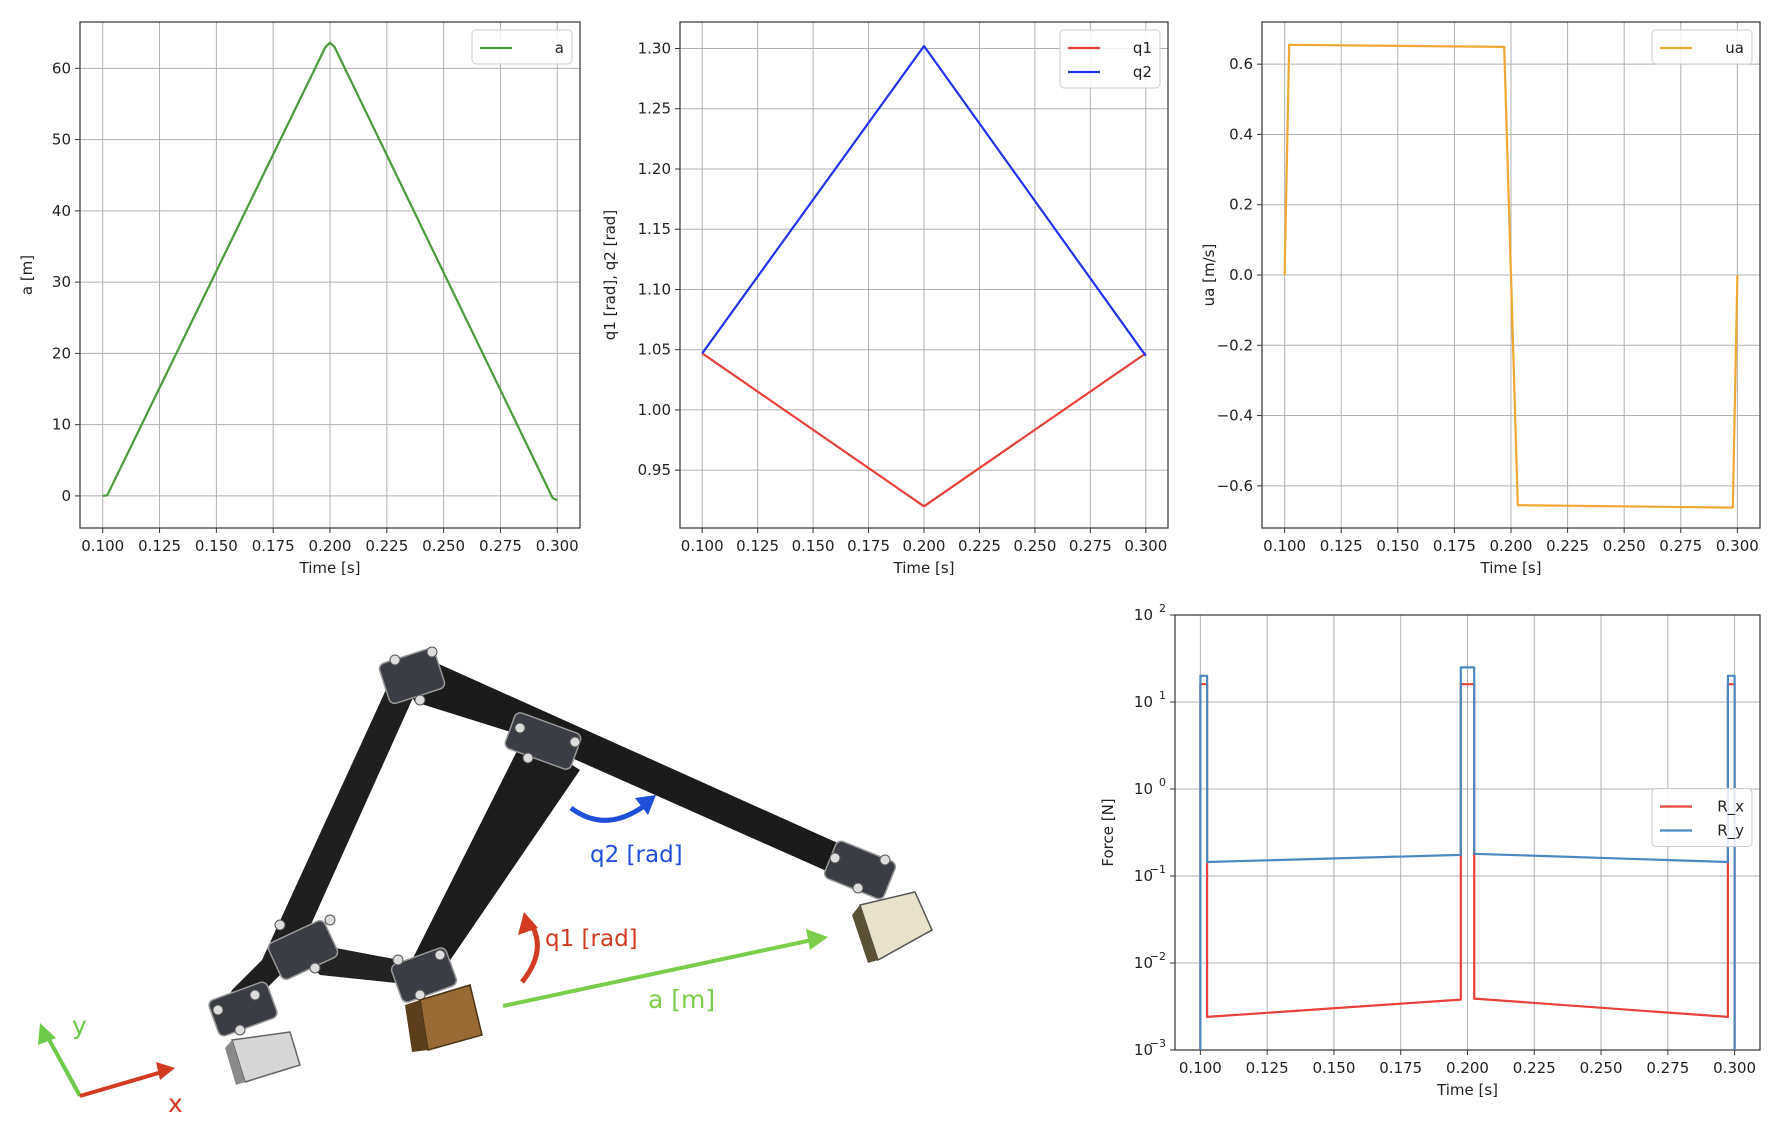  Describe the element at coordinates (654, 350) in the screenshot. I see `y-tick-label: 1.05` at that location.